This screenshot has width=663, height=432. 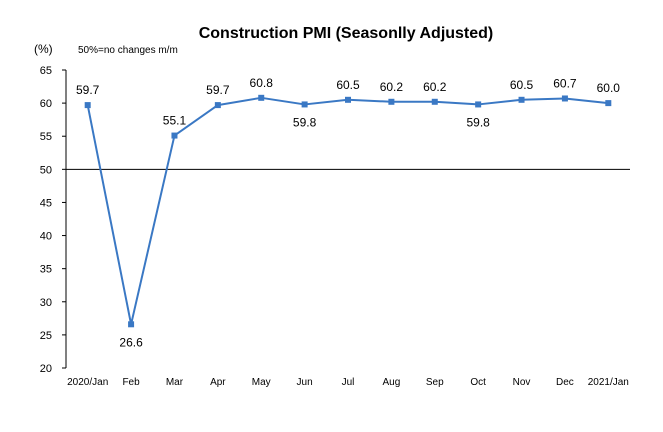 What do you see at coordinates (43, 49) in the screenshot?
I see `y-axis-unit-label: (%)` at bounding box center [43, 49].